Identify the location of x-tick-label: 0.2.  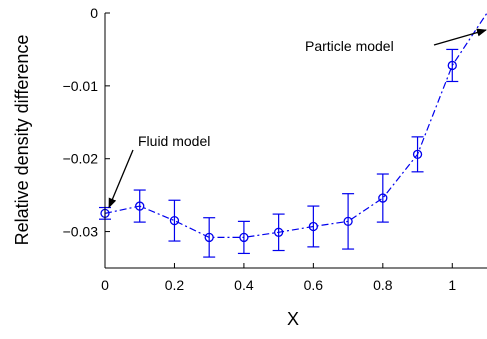
(175, 285).